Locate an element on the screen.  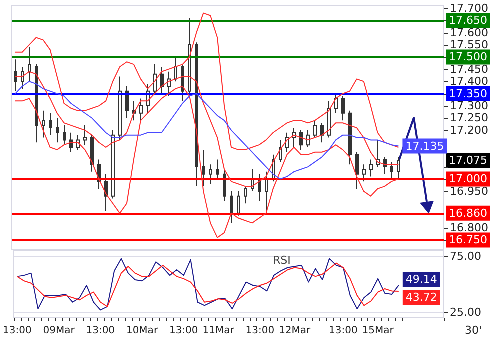
y-tick-label: 17.400 is located at coordinates (469, 81).